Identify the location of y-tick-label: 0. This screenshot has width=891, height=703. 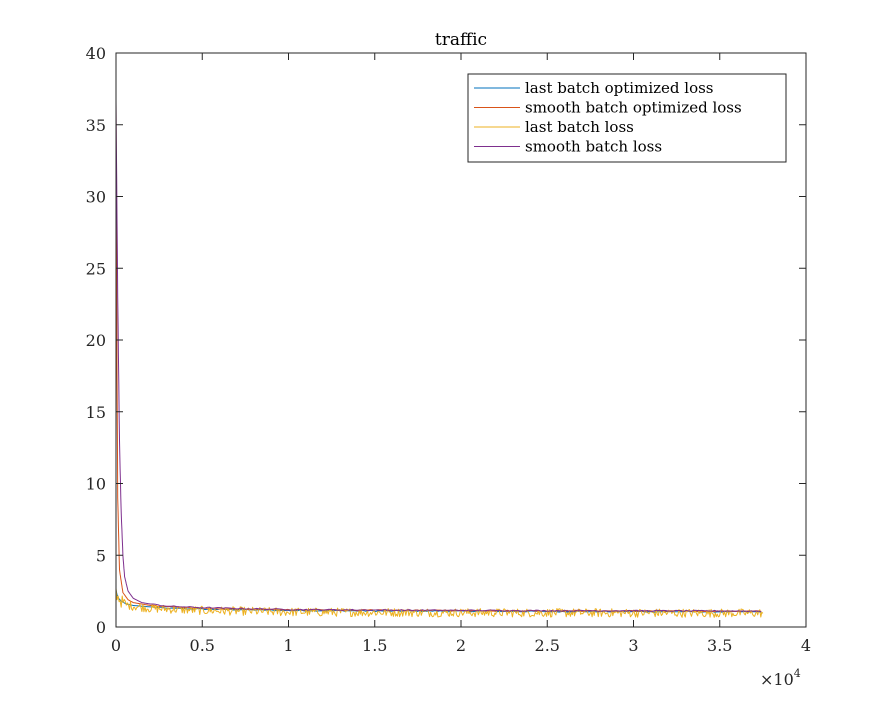
(101, 627).